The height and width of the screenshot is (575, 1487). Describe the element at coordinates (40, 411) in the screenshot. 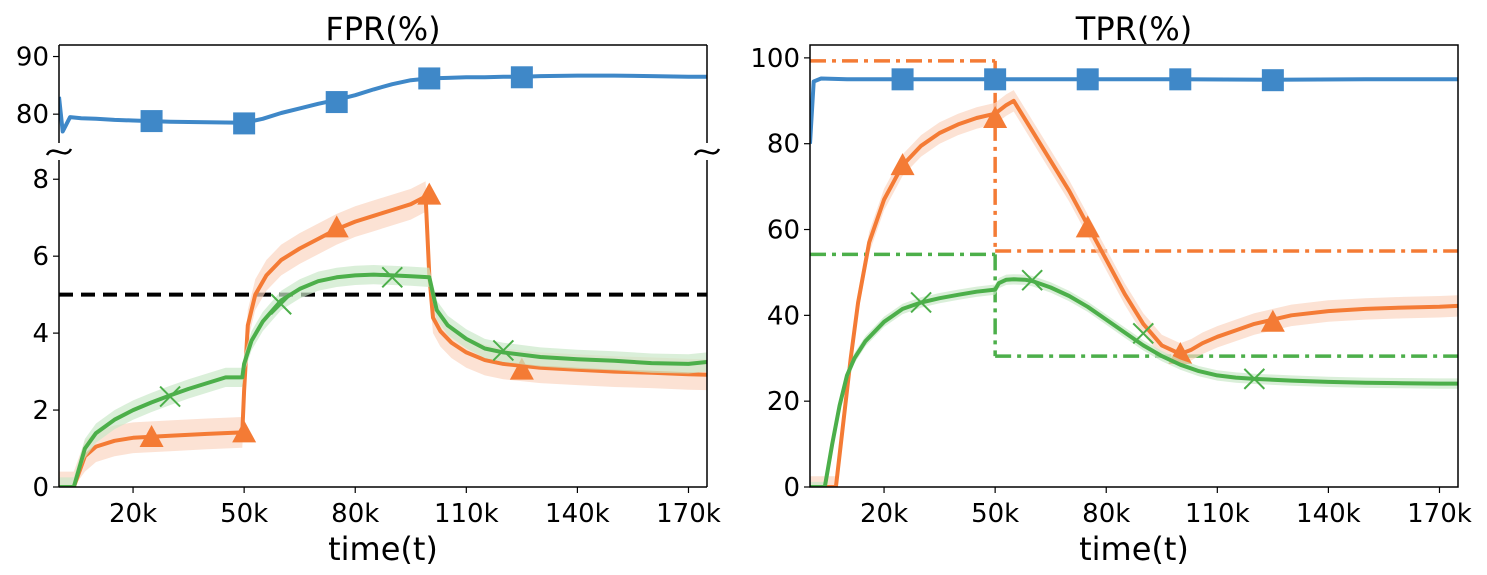

I see `fpr-lower-y-tick-label: 2` at that location.